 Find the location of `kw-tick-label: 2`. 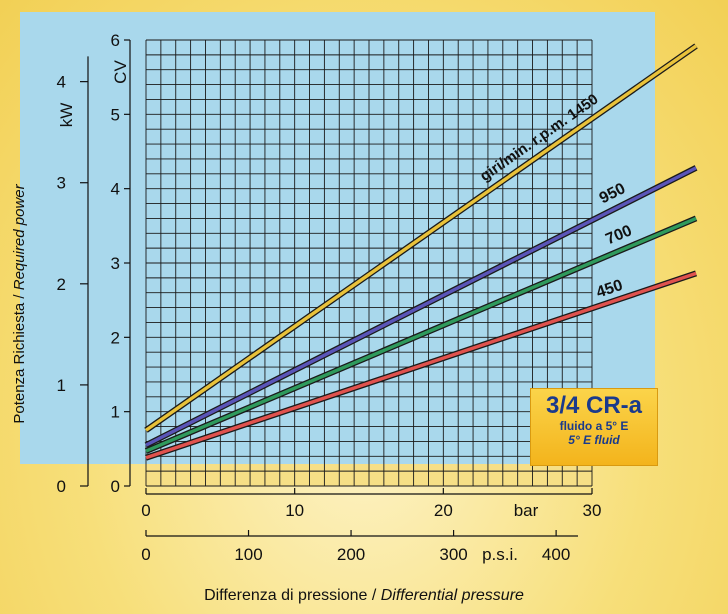

kw-tick-label: 2 is located at coordinates (61, 284).